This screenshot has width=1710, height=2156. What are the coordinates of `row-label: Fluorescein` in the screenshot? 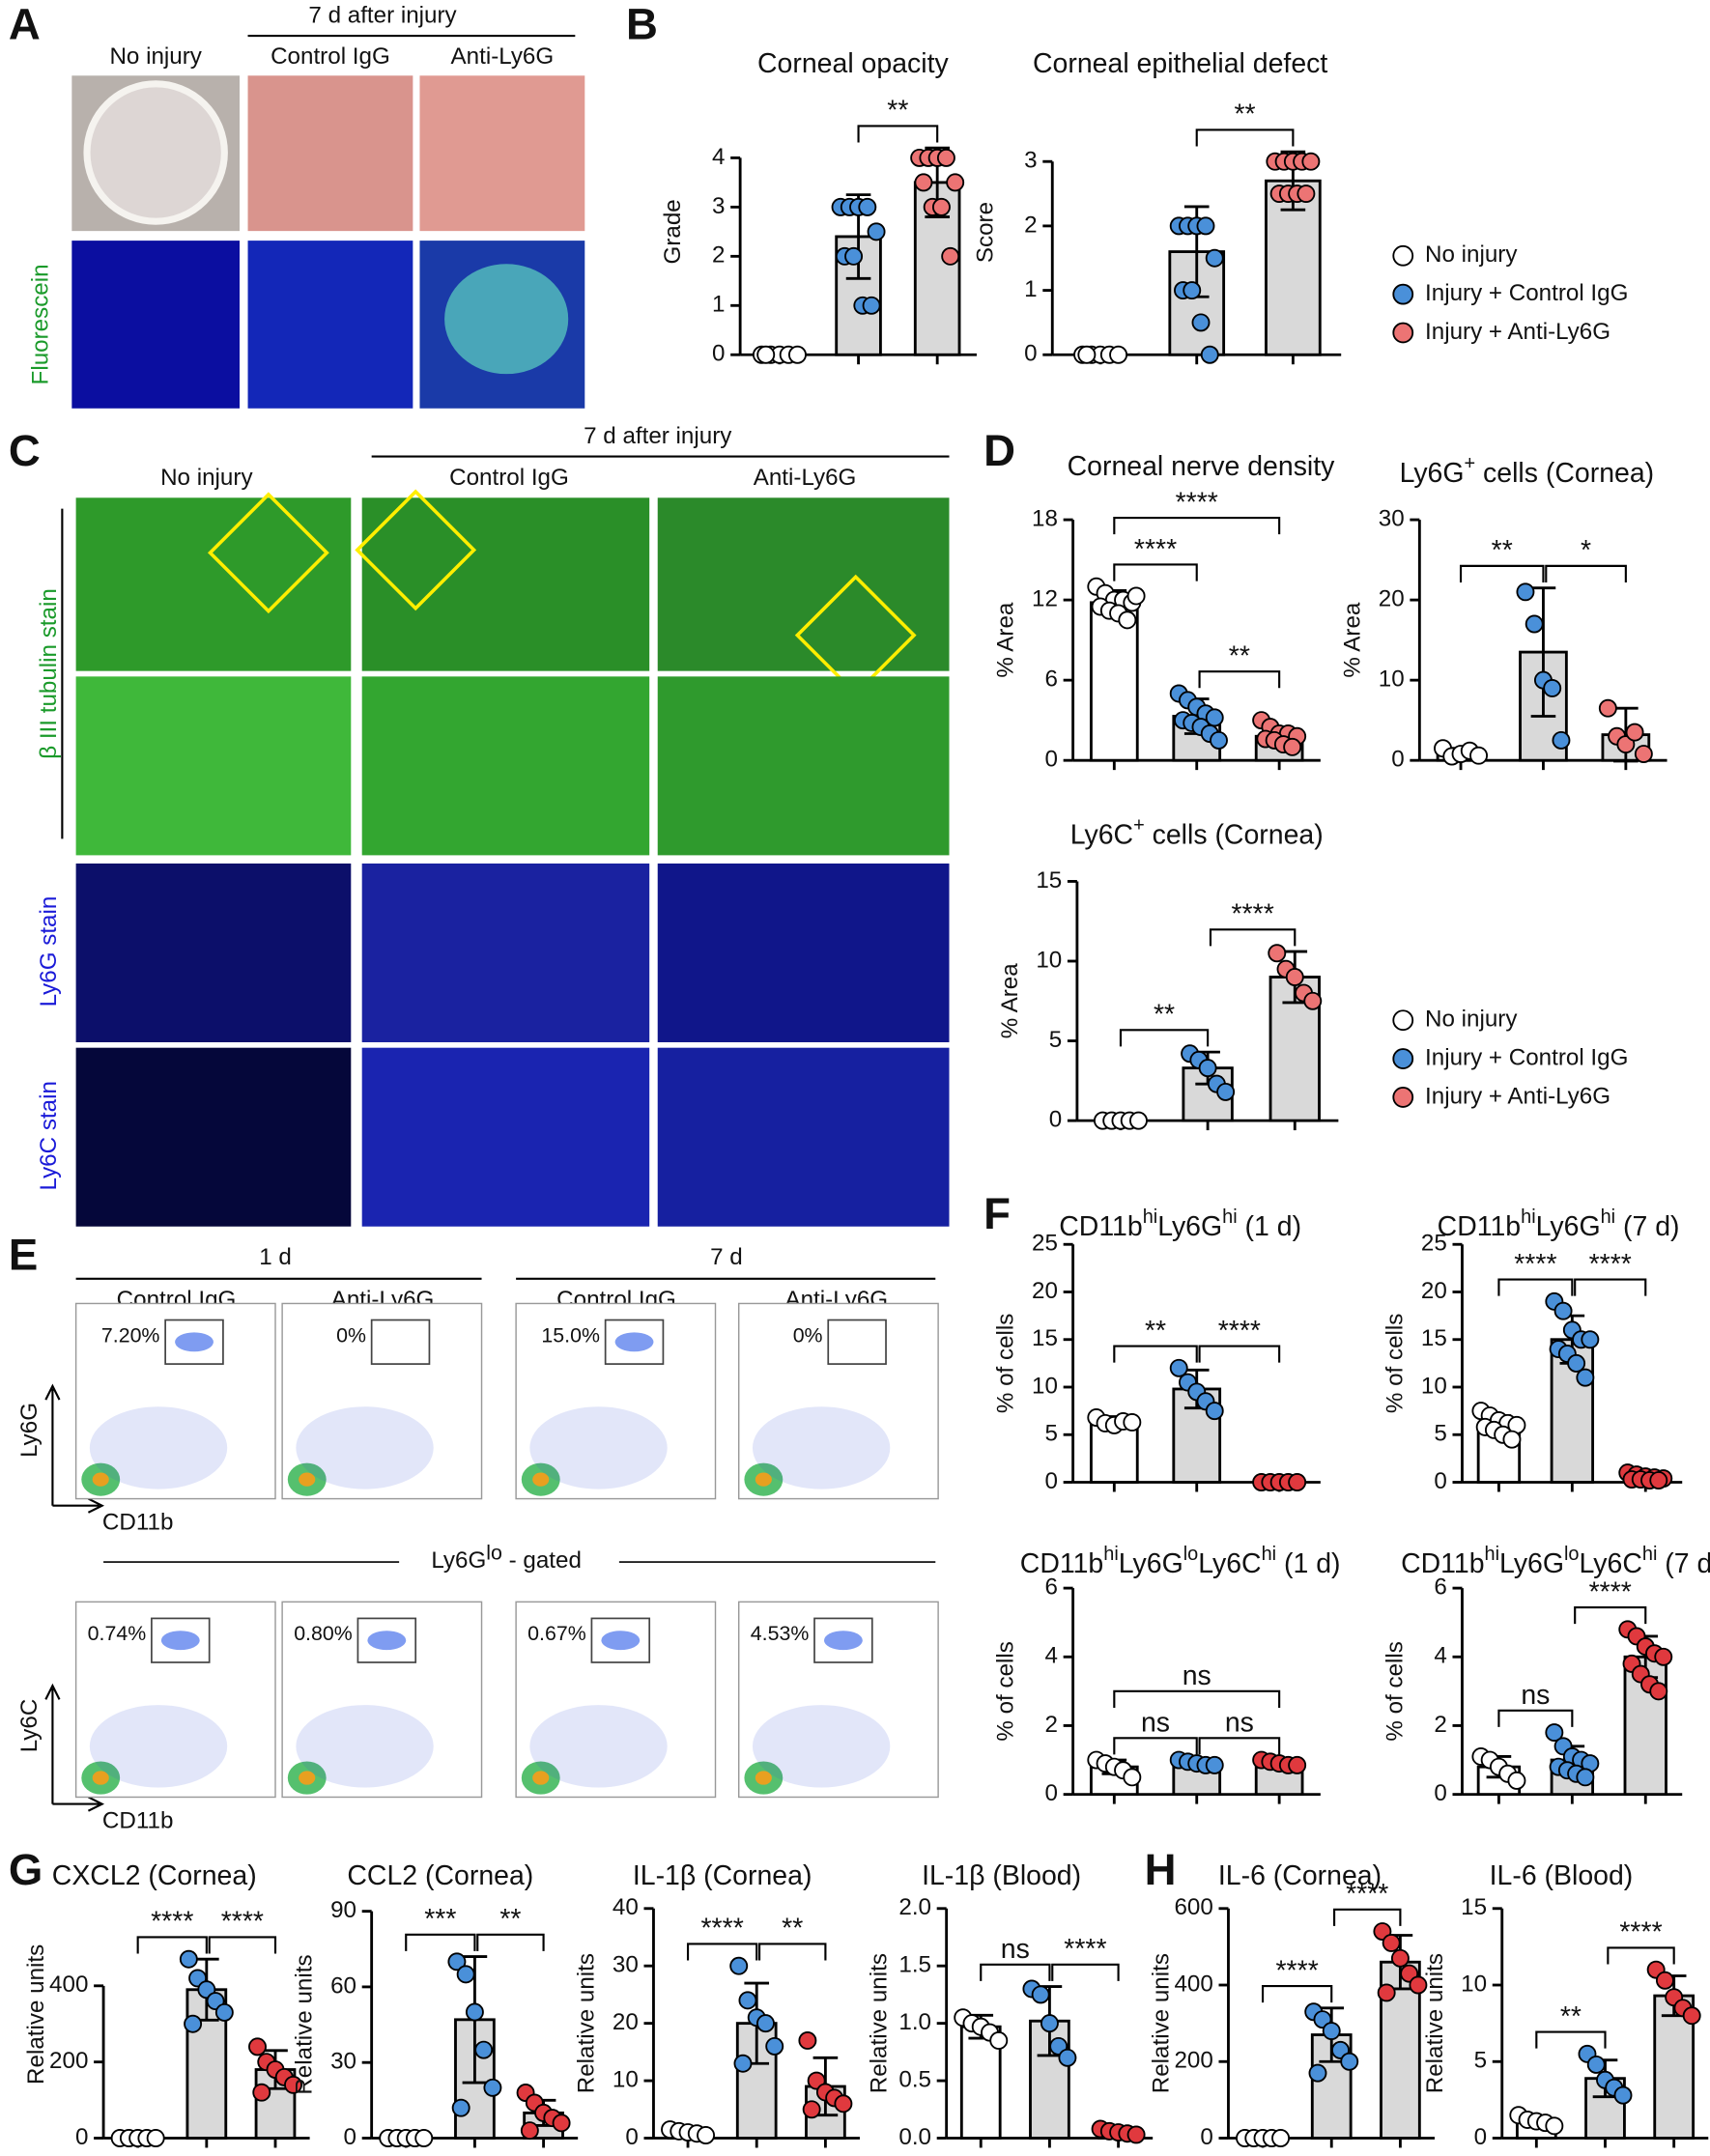 It's located at (40, 324).